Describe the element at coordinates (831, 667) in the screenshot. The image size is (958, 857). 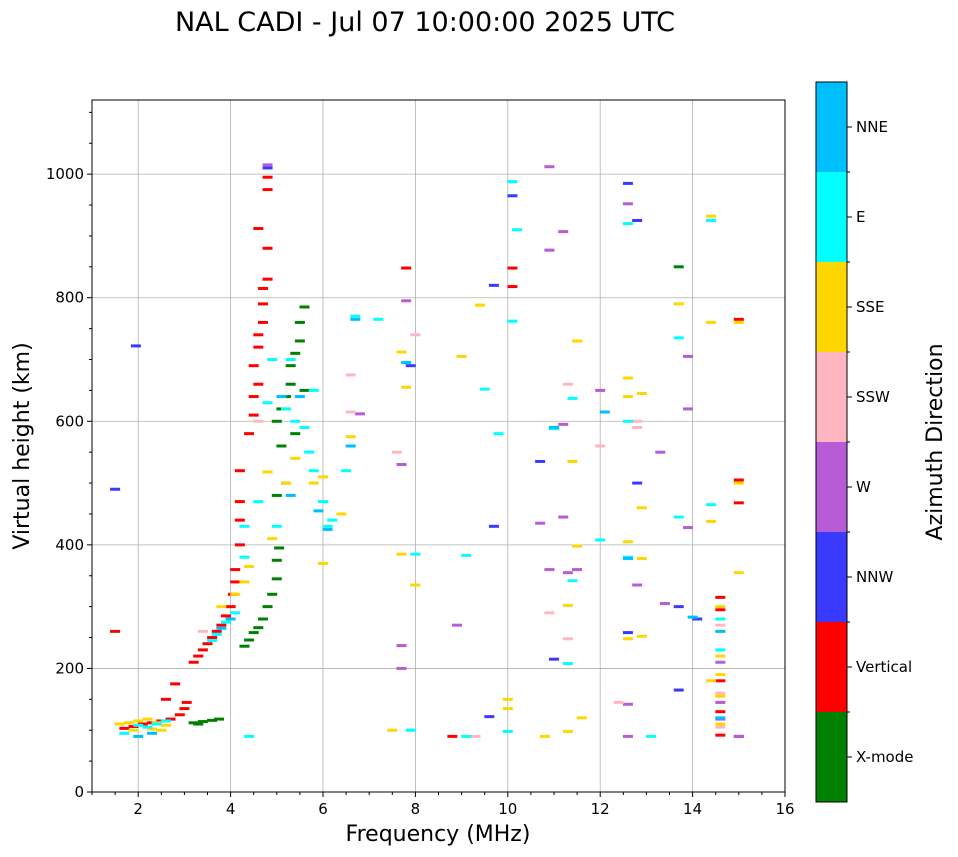
I see `colorbar-segment` at that location.